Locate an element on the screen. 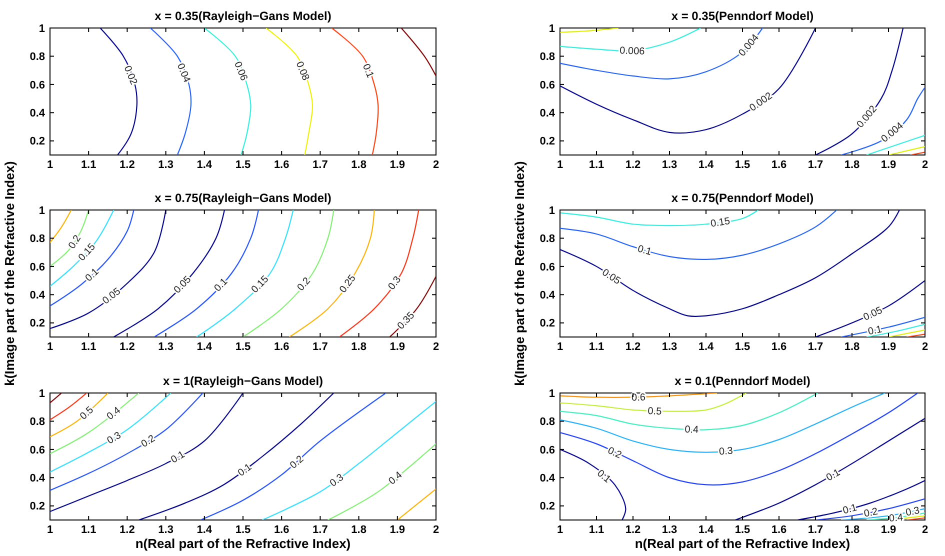 This screenshot has height=556, width=945. series-label: 0.3 is located at coordinates (726, 452).